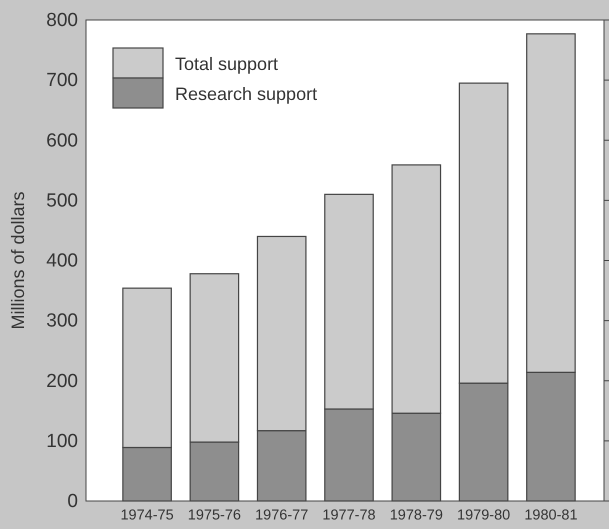 The image size is (609, 529). What do you see at coordinates (62, 141) in the screenshot?
I see `y-tick-label: 600` at bounding box center [62, 141].